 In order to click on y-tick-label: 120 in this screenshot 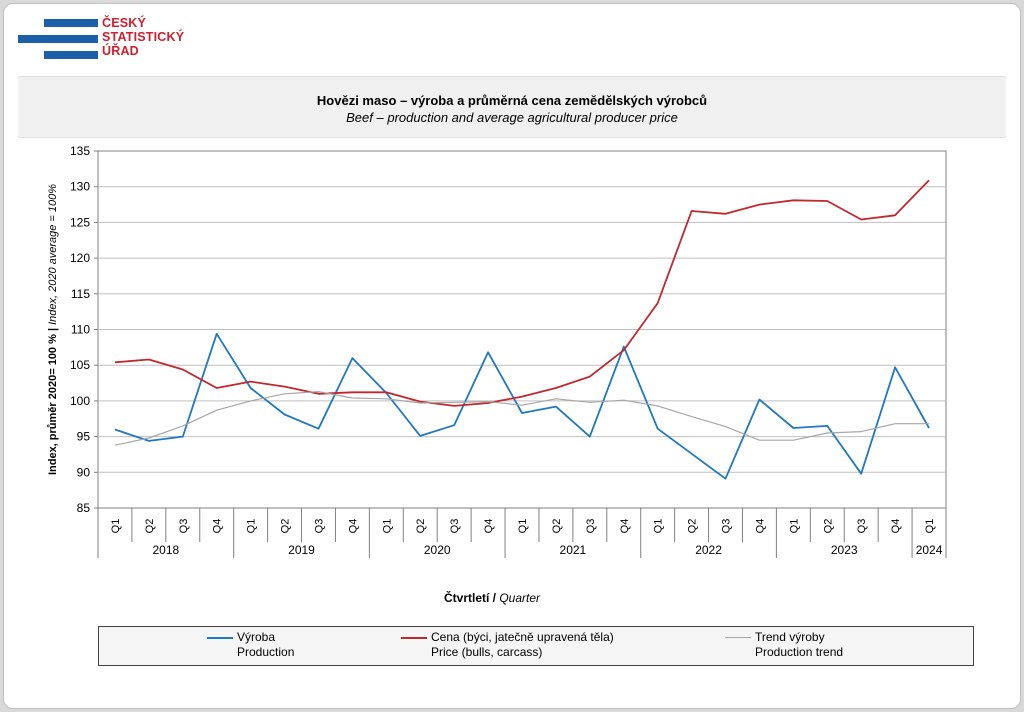, I will do `click(80, 258)`.